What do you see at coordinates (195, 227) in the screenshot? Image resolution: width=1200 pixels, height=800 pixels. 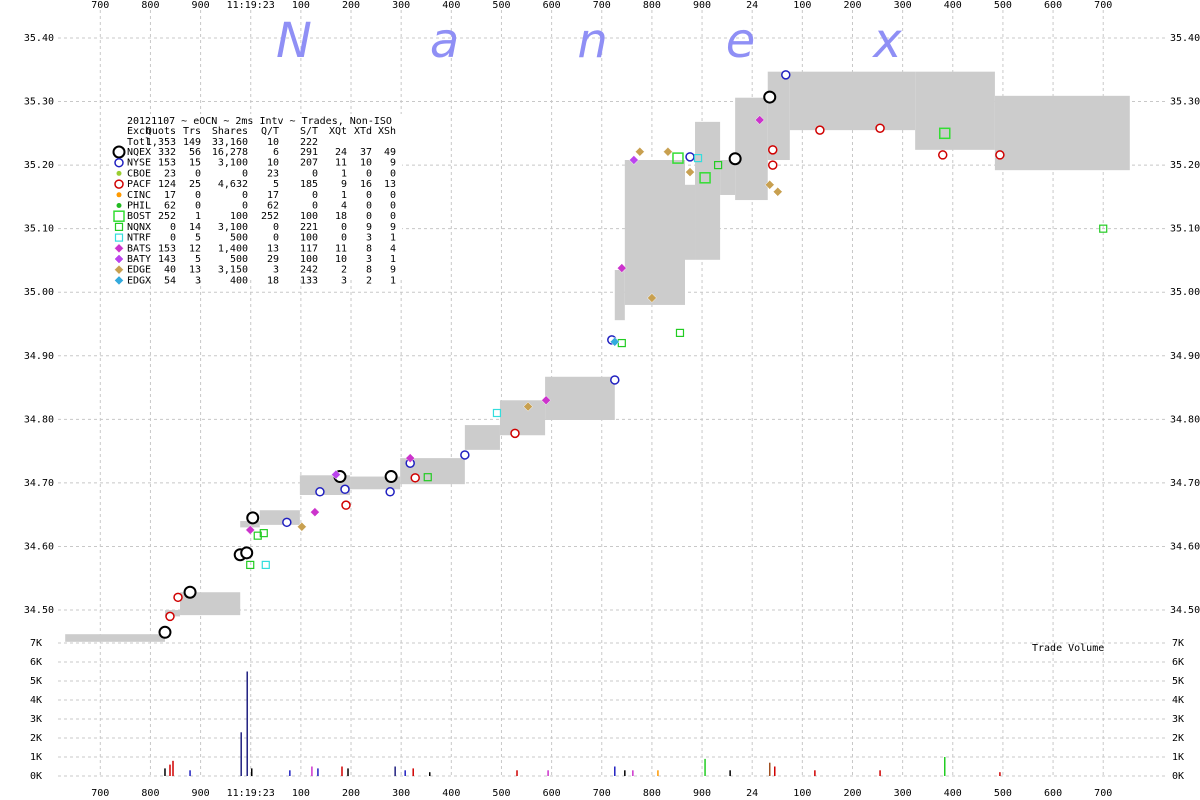 I see `table-cell: 14` at bounding box center [195, 227].